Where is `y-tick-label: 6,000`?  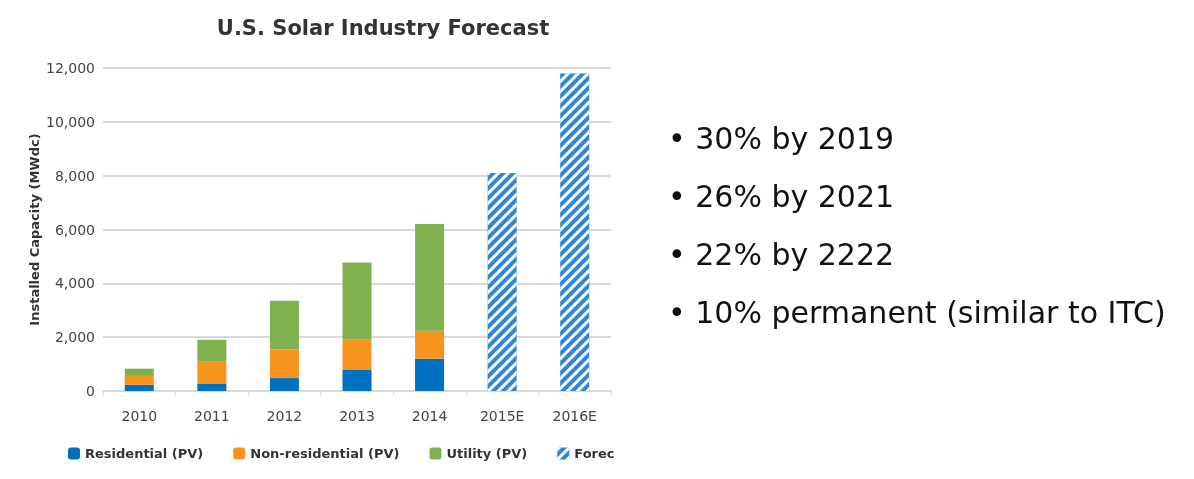 y-tick-label: 6,000 is located at coordinates (74, 229).